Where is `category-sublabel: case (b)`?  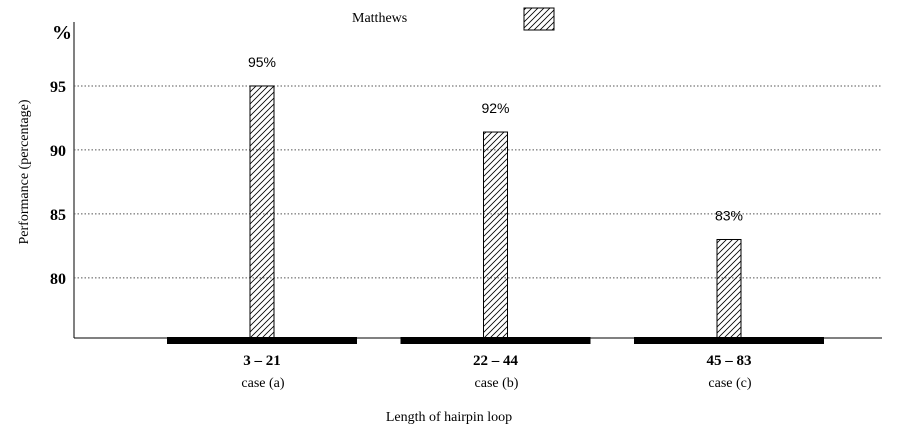
category-sublabel: case (b) is located at coordinates (497, 383).